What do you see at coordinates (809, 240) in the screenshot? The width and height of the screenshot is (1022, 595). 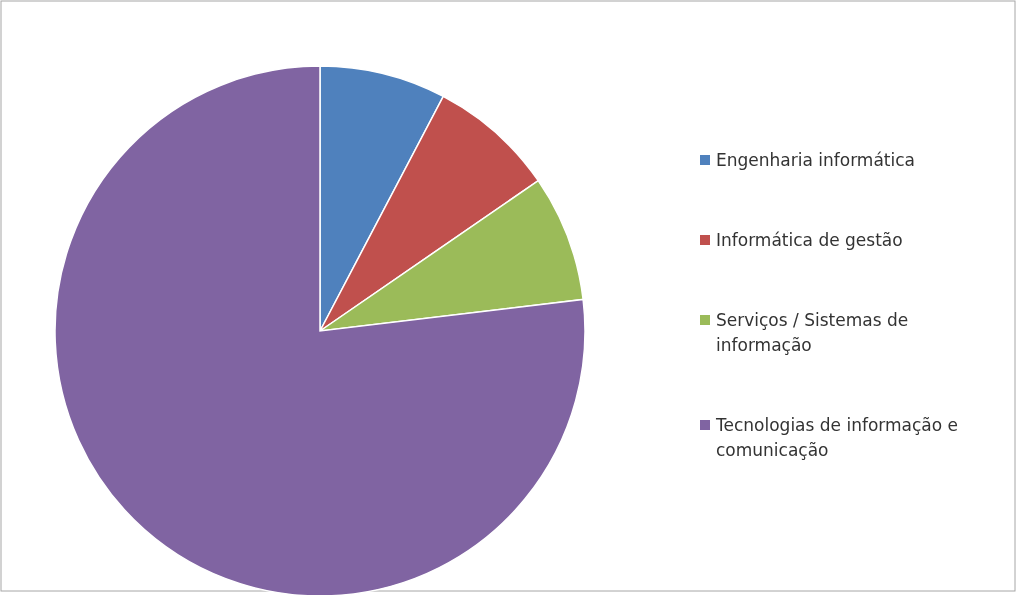 I see `legend-label: Informática de gestão` at bounding box center [809, 240].